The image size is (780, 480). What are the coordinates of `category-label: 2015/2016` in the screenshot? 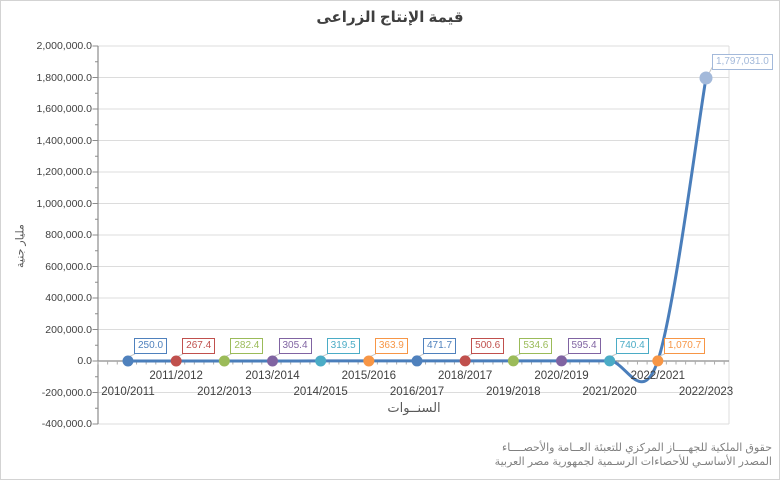 It's located at (369, 376).